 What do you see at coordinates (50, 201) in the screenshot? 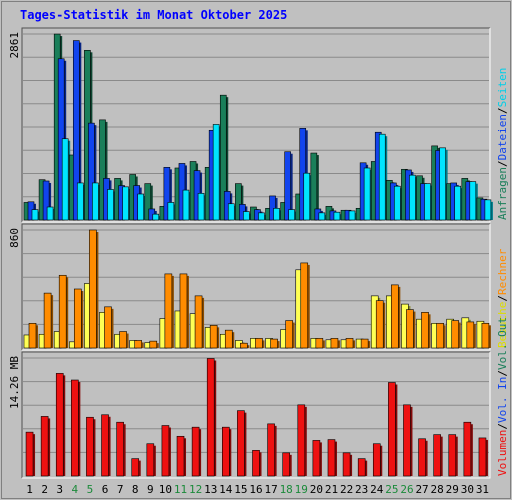
I see `bar-dateien-day-2-side` at bounding box center [50, 201].